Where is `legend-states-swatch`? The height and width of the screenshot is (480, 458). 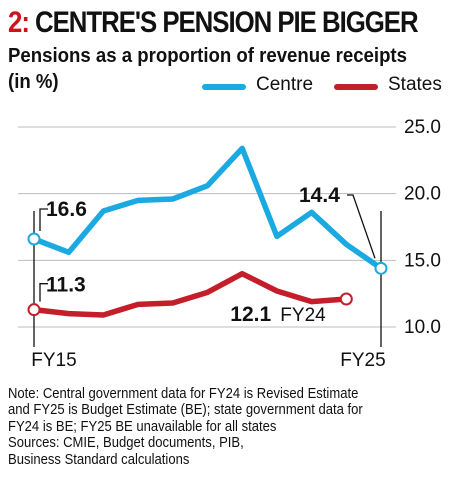
legend-states-swatch is located at coordinates (356, 87).